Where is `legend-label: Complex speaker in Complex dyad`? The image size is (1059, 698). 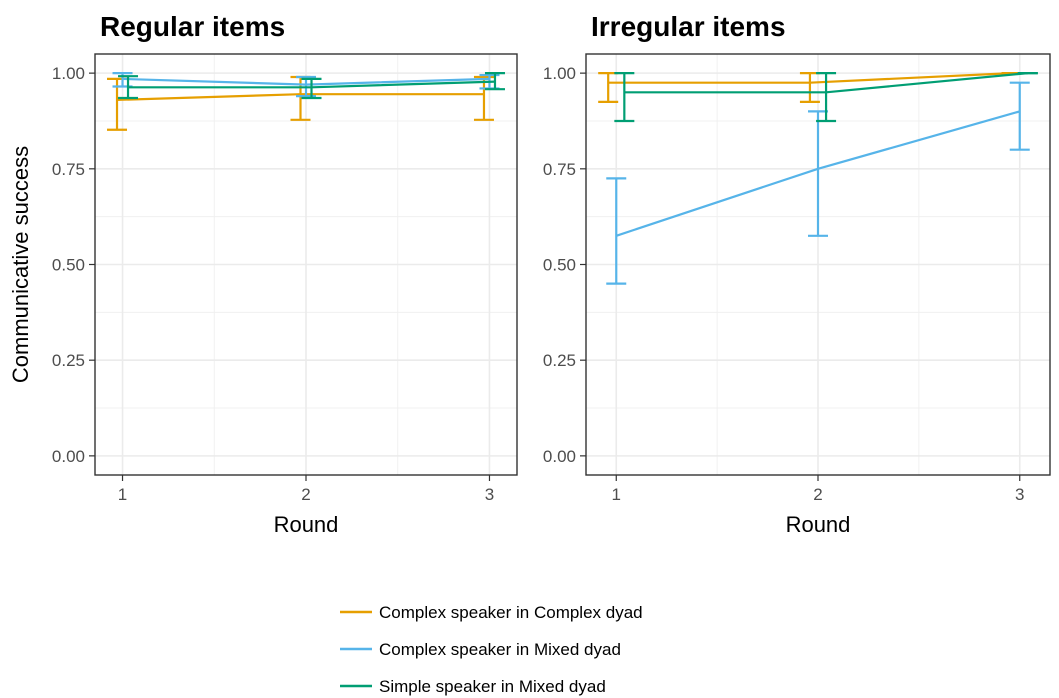
legend-label: Complex speaker in Complex dyad is located at coordinates (511, 612).